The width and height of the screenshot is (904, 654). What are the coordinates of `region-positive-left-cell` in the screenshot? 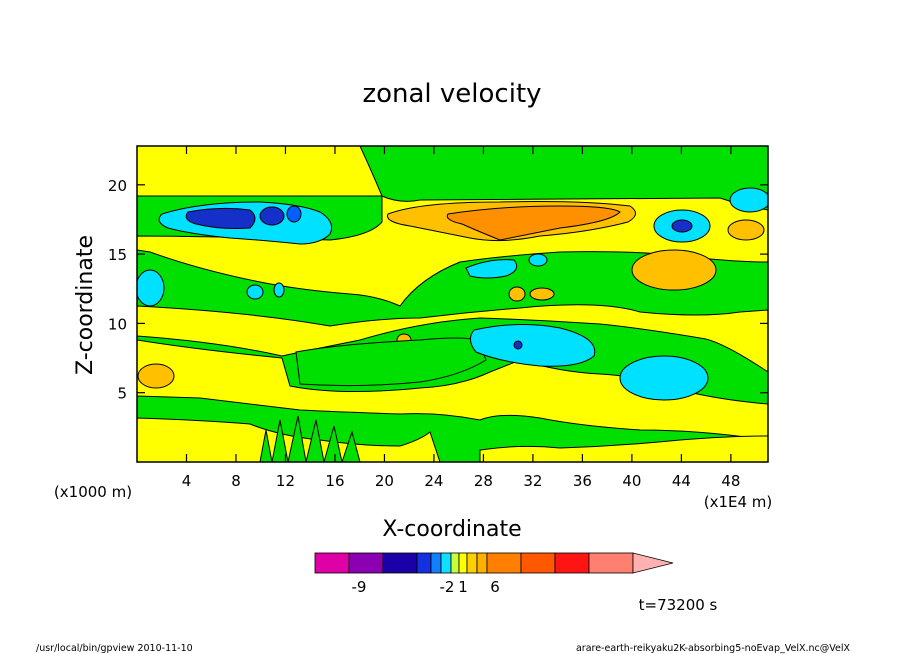 It's located at (156, 376).